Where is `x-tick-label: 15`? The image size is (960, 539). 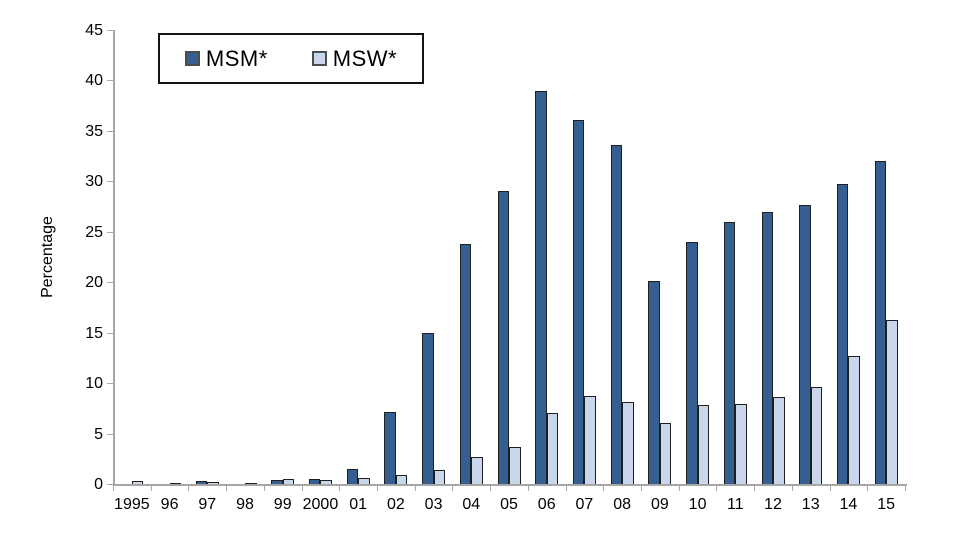 x-tick-label: 15 is located at coordinates (886, 504).